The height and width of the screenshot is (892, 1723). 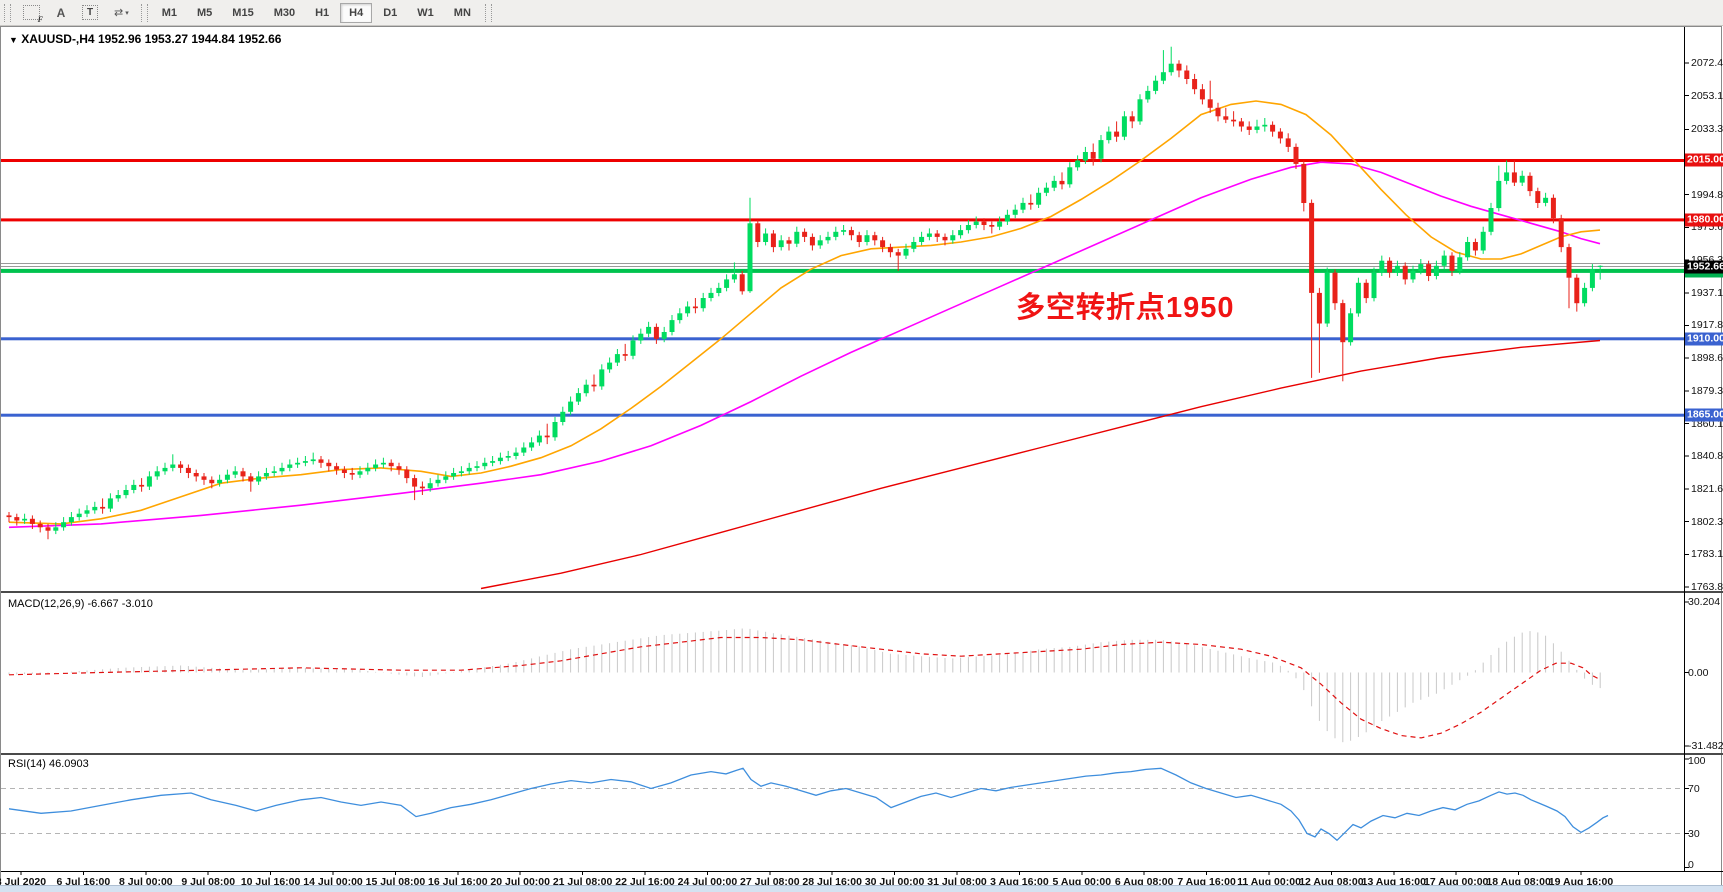 I want to click on macd-axis-label: 30.204, so click(x=1704, y=602).